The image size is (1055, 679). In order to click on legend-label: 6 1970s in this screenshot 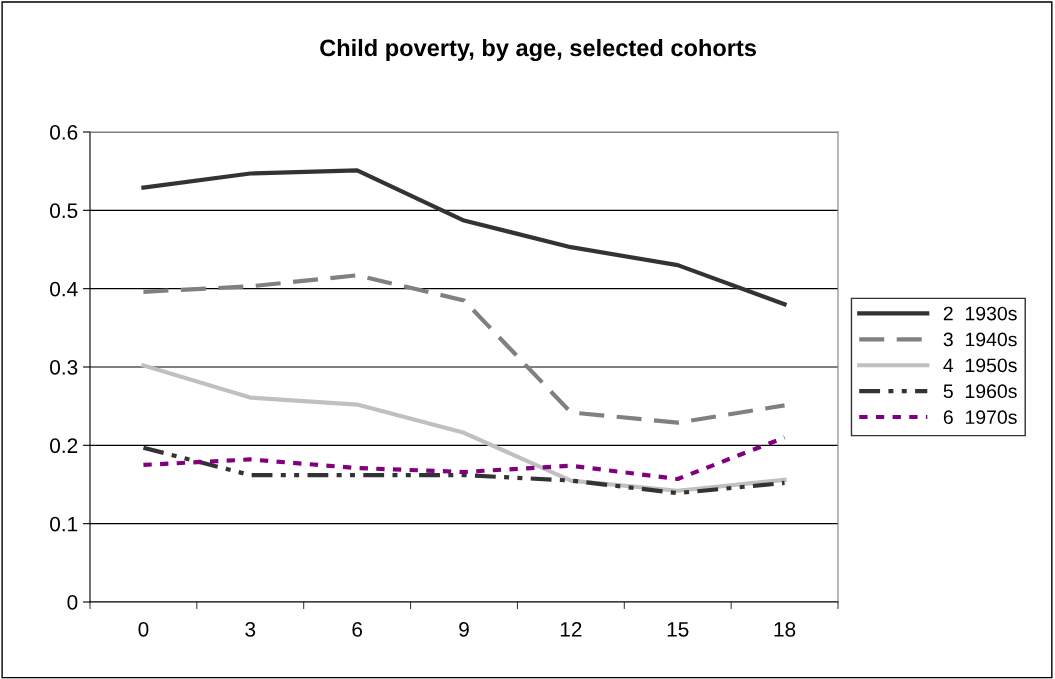, I will do `click(980, 417)`.